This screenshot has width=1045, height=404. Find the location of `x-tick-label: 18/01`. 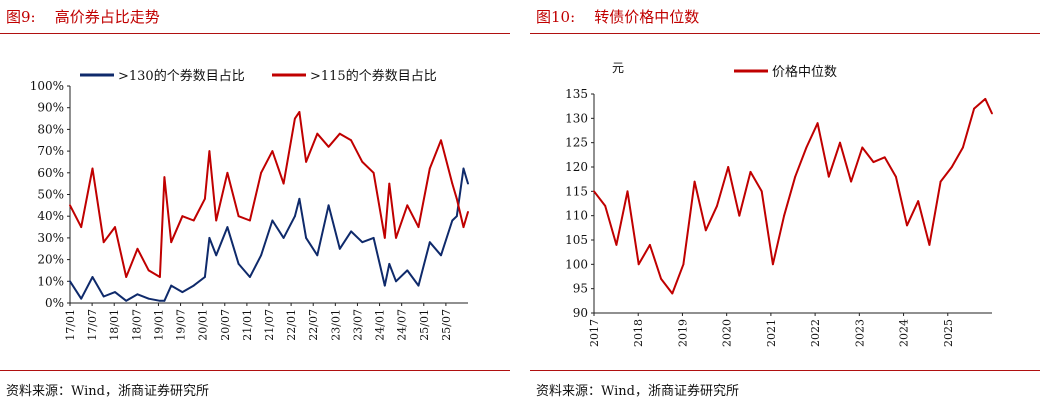

x-tick-label: 18/01 is located at coordinates (114, 325).